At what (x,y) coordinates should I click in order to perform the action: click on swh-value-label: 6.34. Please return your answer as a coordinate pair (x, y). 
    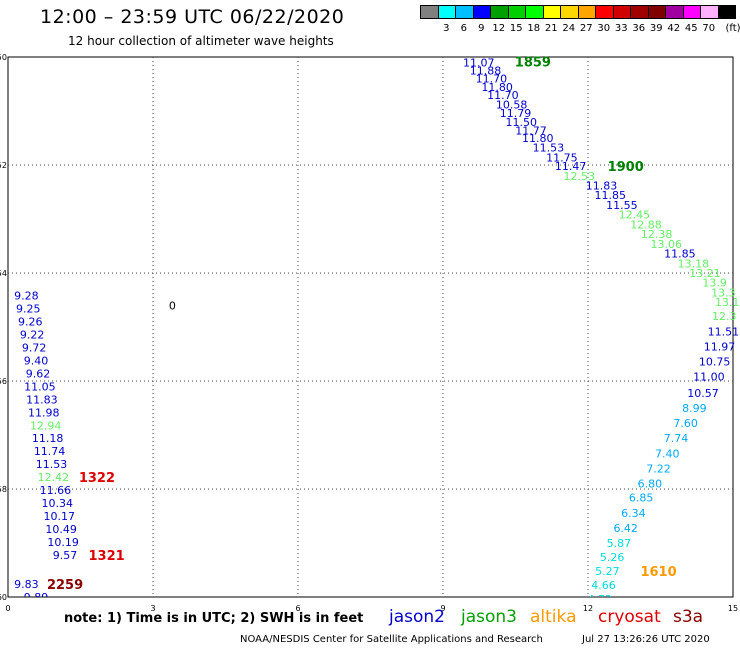
    Looking at the image, I should click on (633, 513).